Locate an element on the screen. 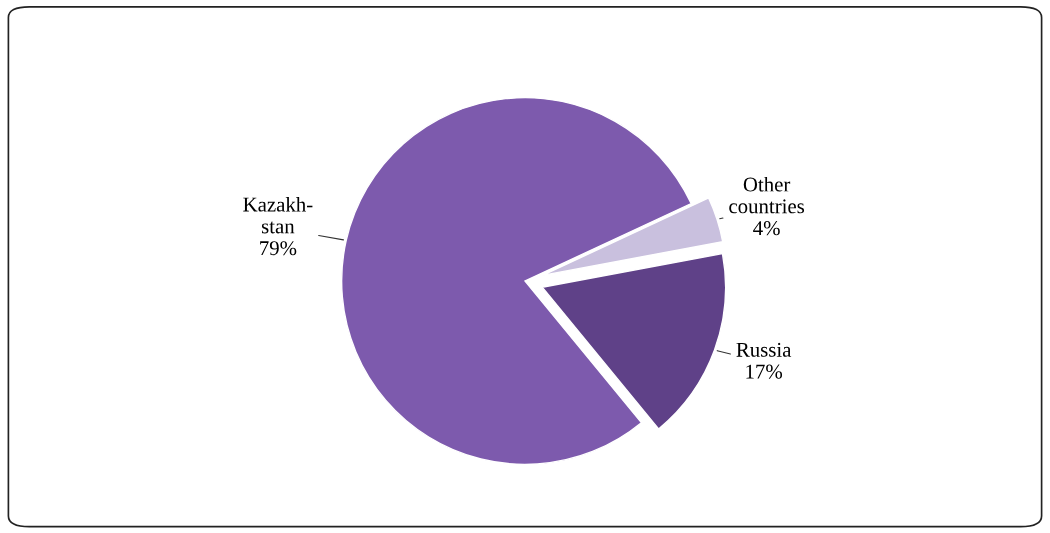 The image size is (1050, 533). data-label: 4% is located at coordinates (766, 228).